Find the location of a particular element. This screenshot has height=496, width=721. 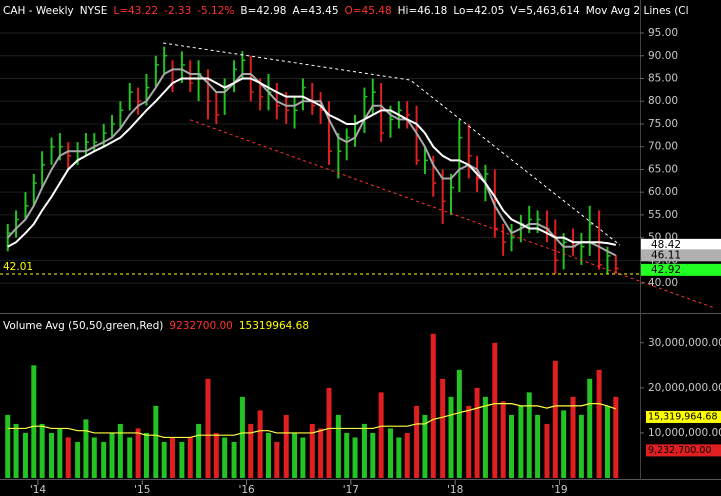

header-item: B=42.98 is located at coordinates (263, 11).